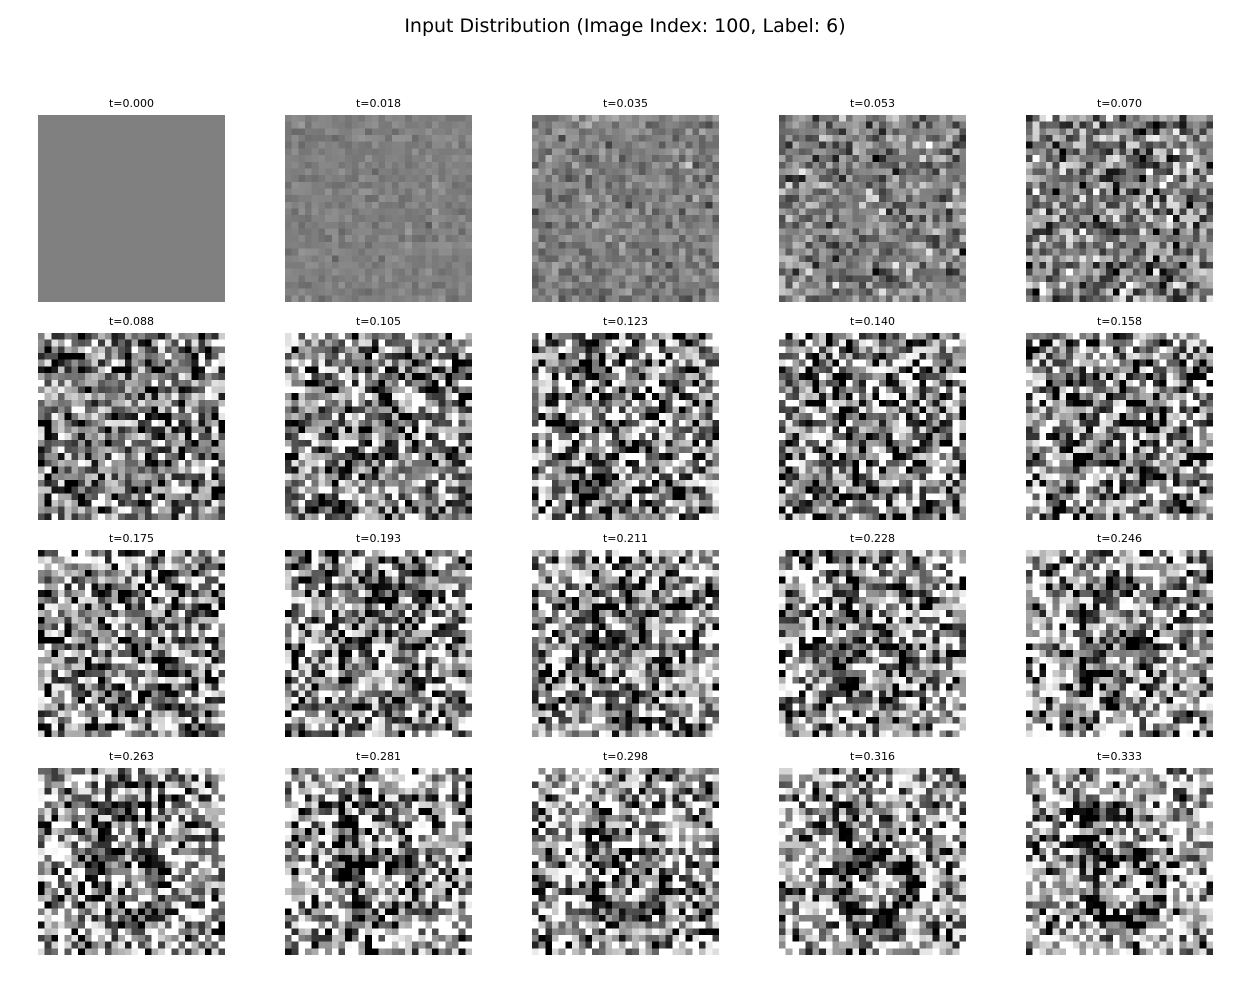  What do you see at coordinates (378, 103) in the screenshot?
I see `panel-title: t=0.018` at bounding box center [378, 103].